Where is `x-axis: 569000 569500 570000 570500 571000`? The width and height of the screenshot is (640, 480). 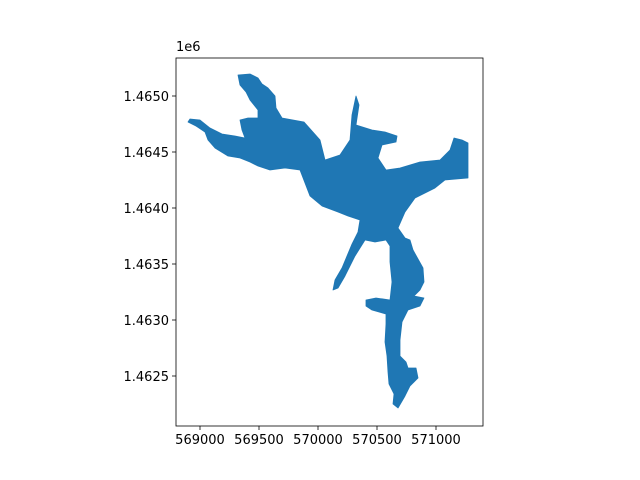
x-axis: 569000 569500 570000 570500 571000 is located at coordinates (318, 437).